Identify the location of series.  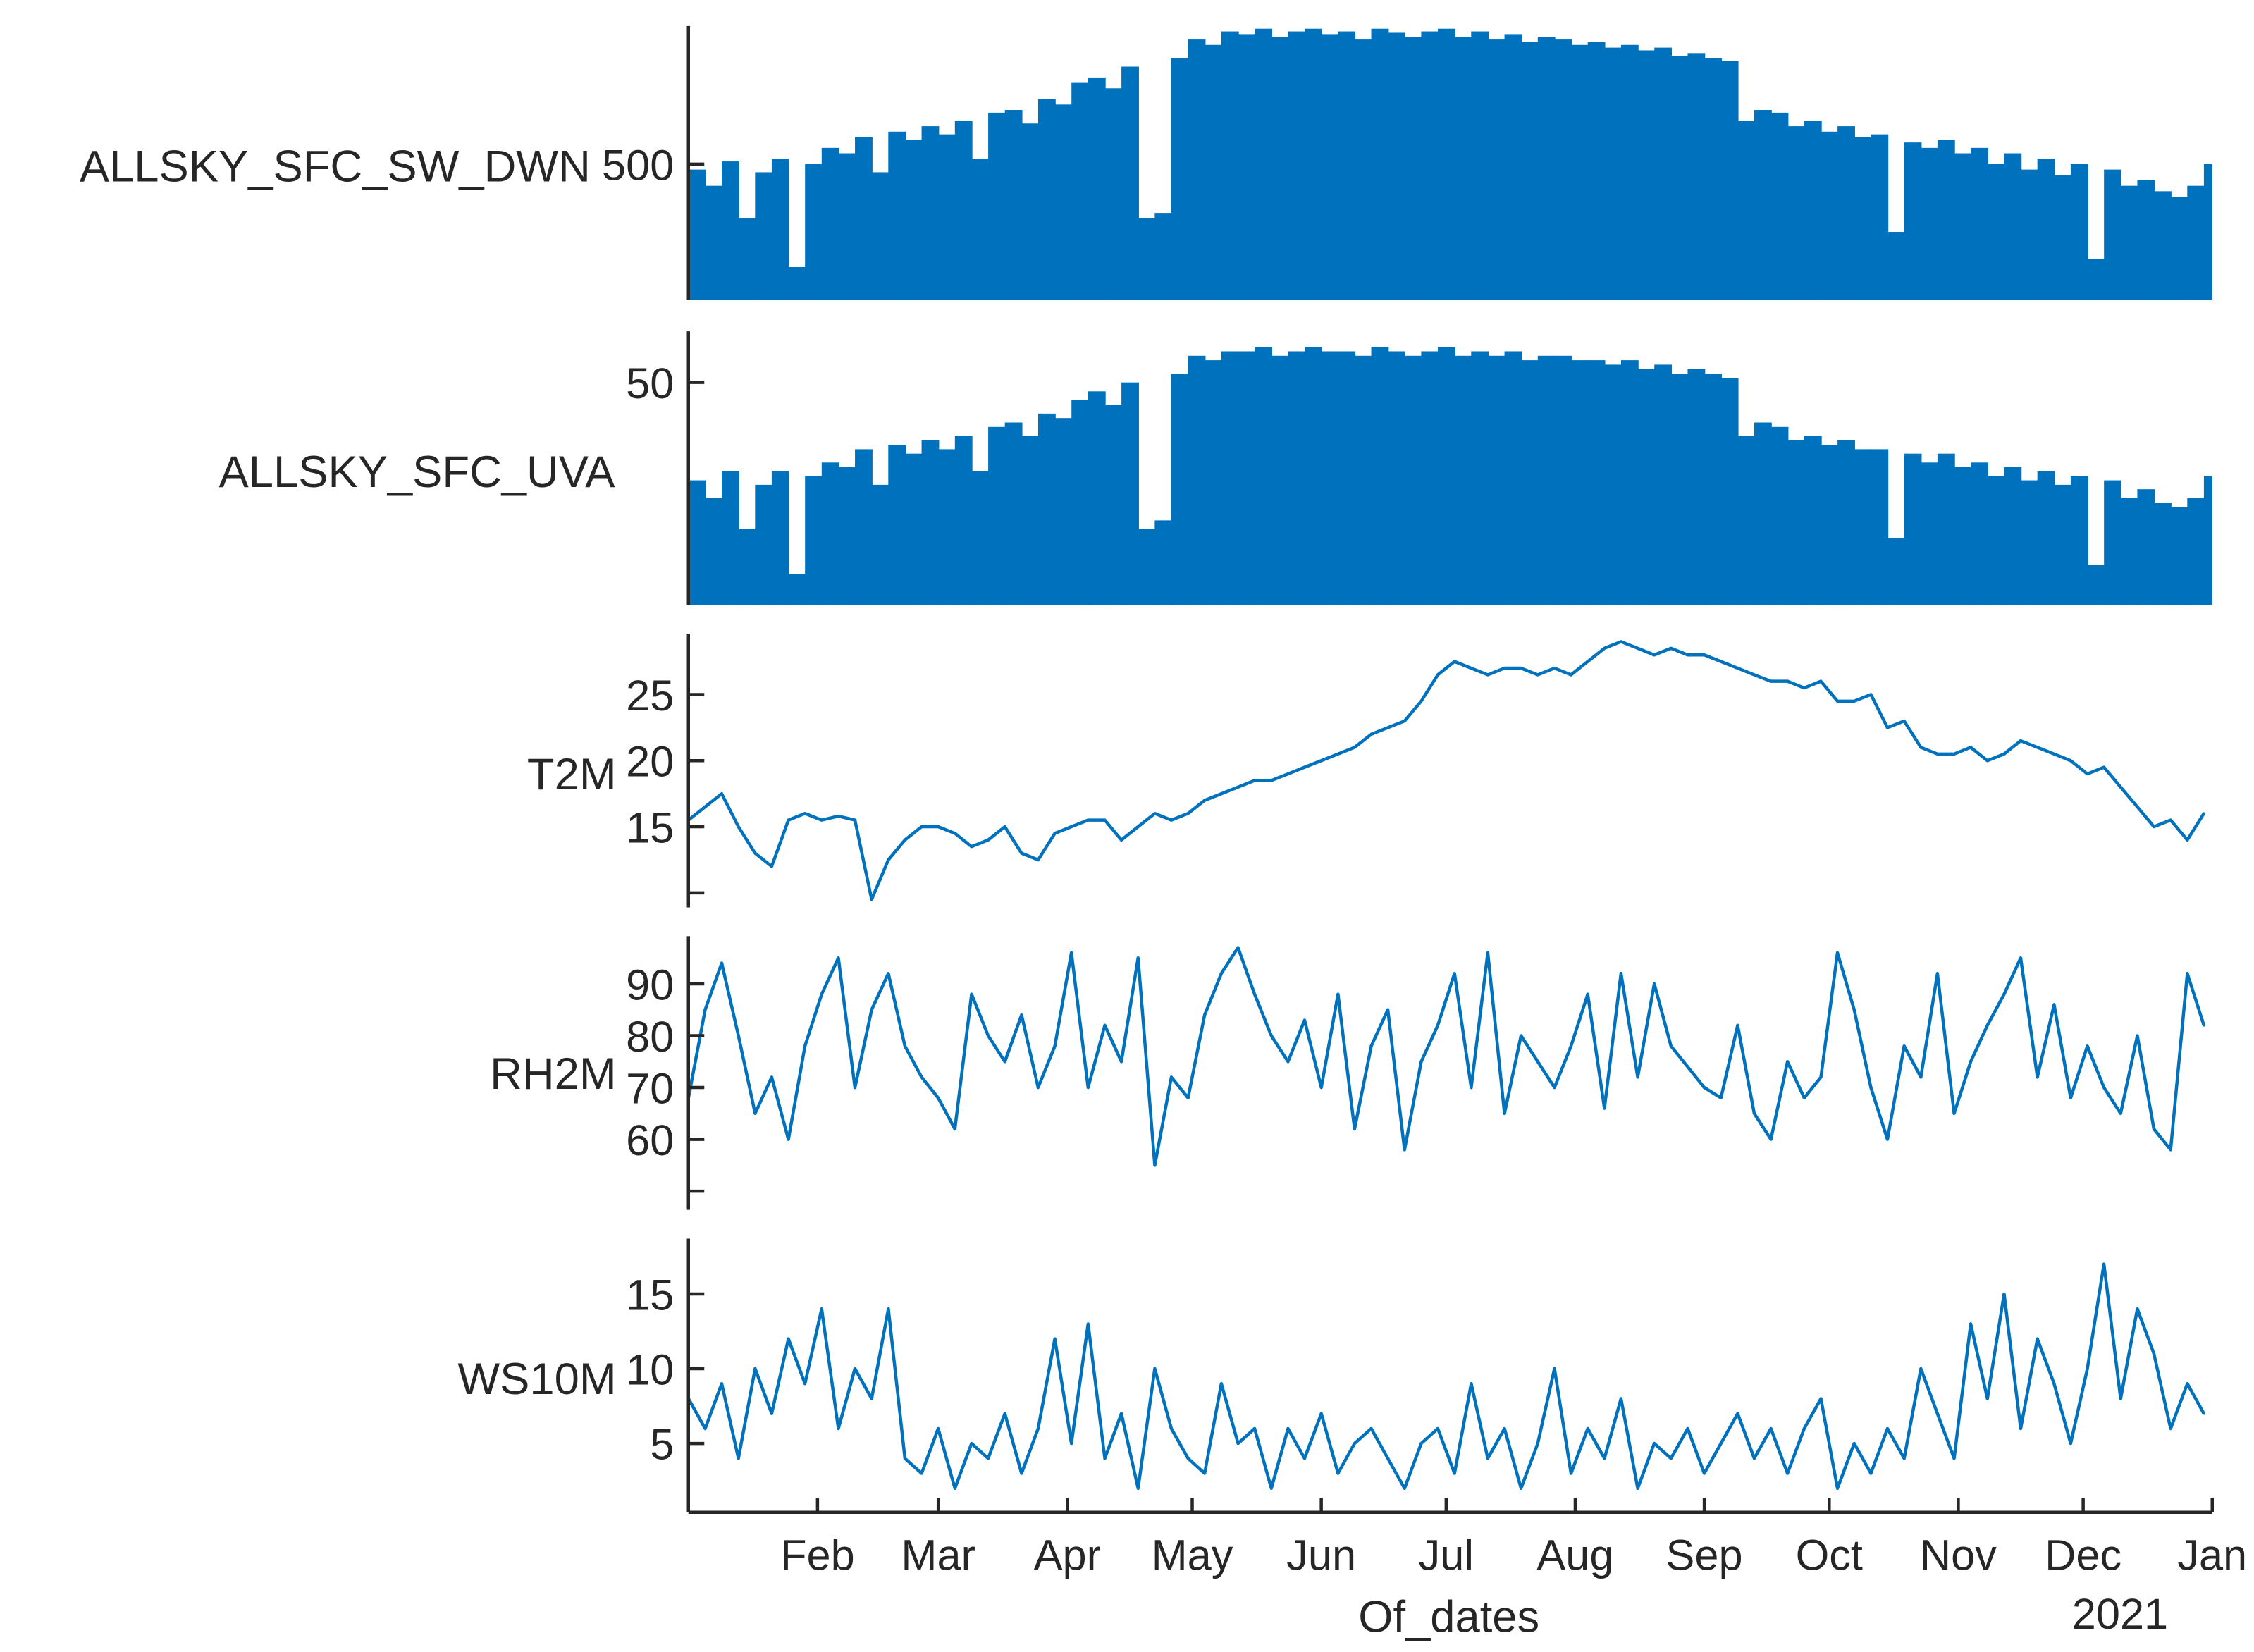
(1450, 476).